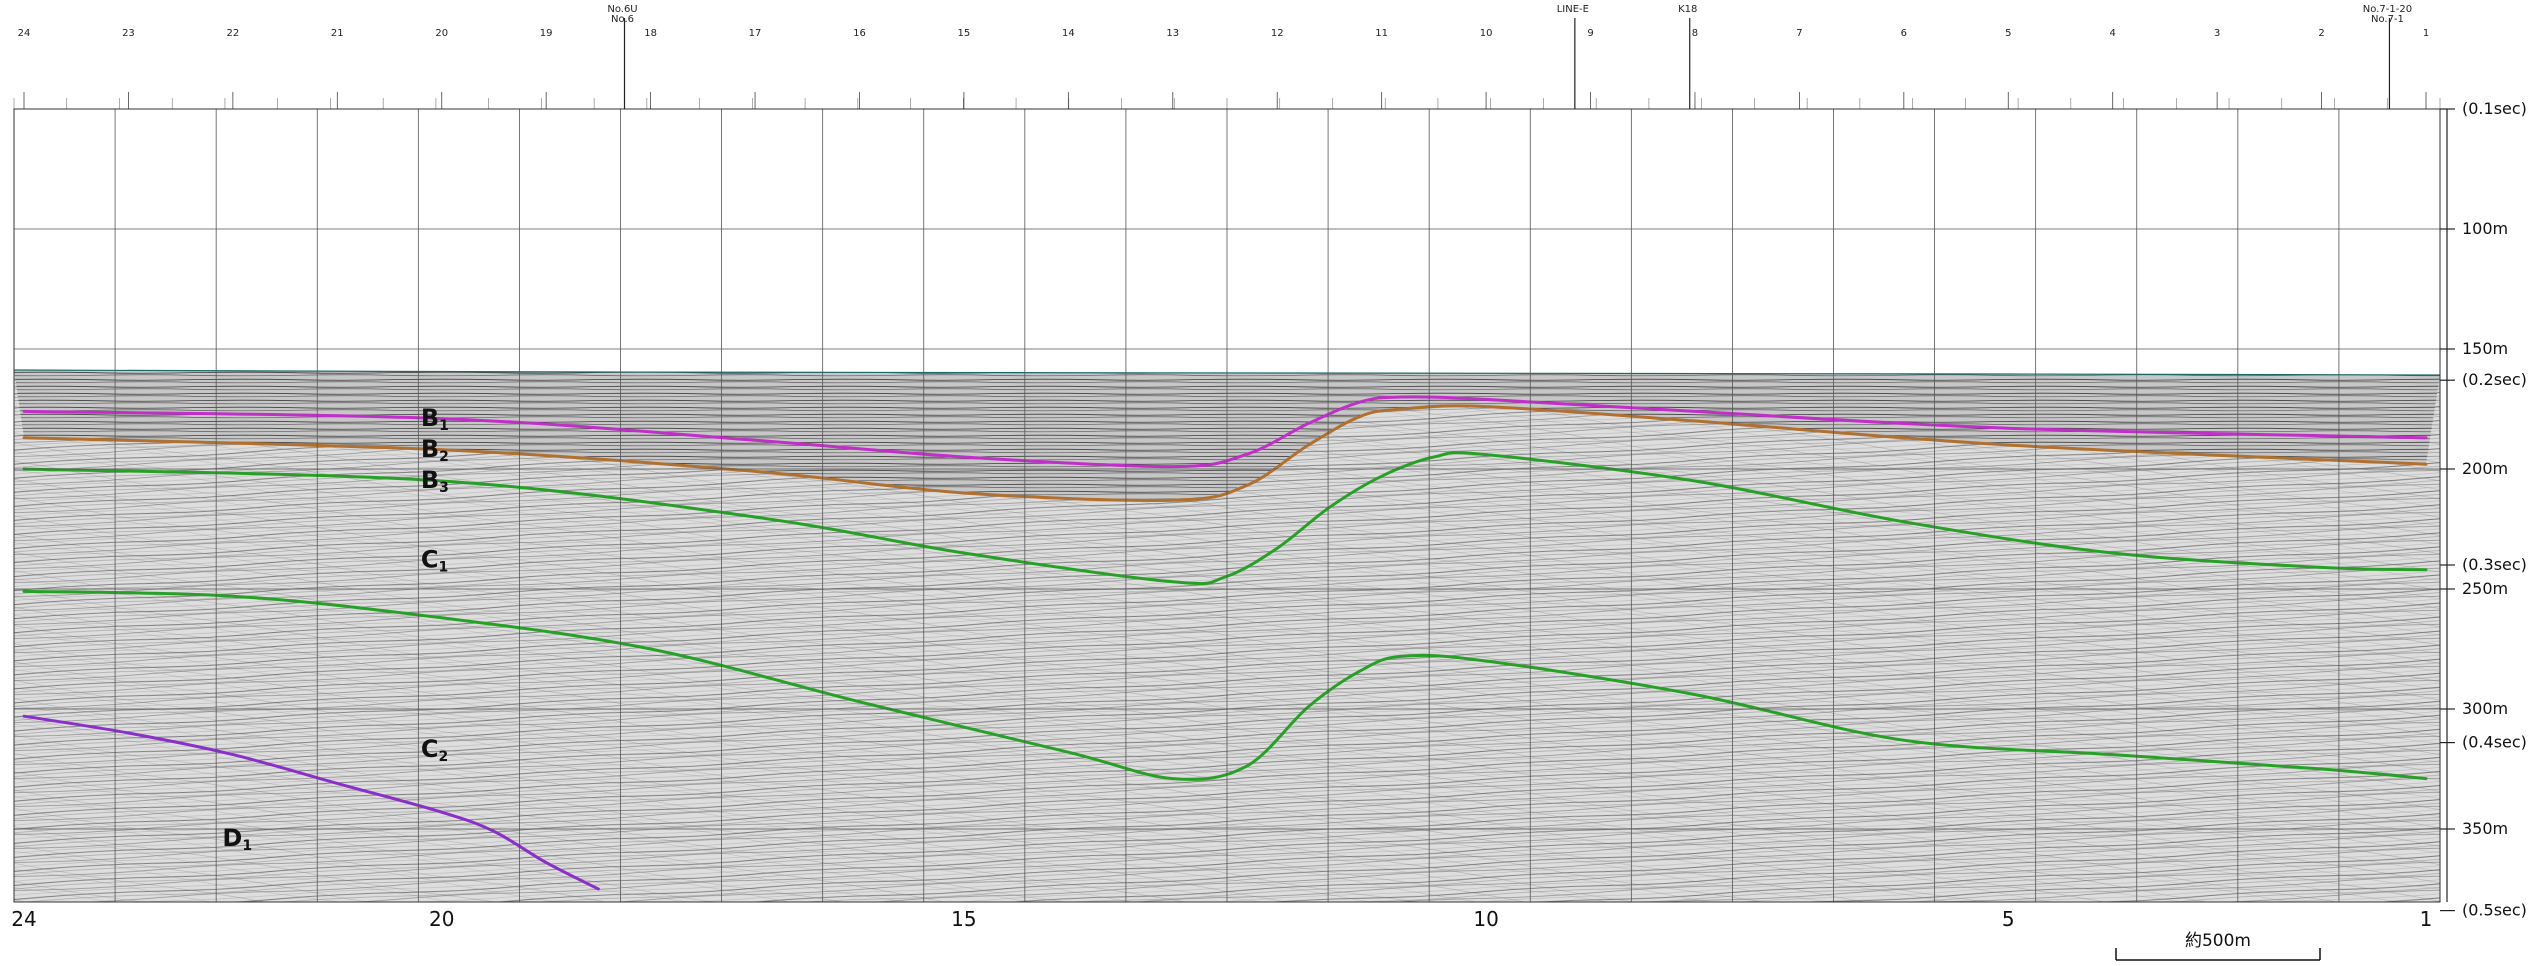 This screenshot has width=2543, height=966. What do you see at coordinates (2494, 379) in the screenshot?
I see `depth-label: (0.2sec)` at bounding box center [2494, 379].